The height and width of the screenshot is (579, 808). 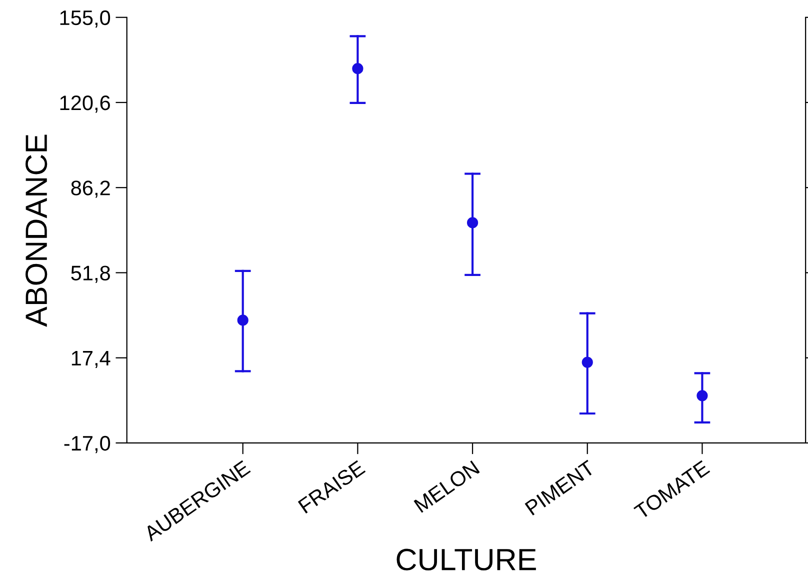 What do you see at coordinates (85, 19) in the screenshot?
I see `y-tick-label: 155,0` at bounding box center [85, 19].